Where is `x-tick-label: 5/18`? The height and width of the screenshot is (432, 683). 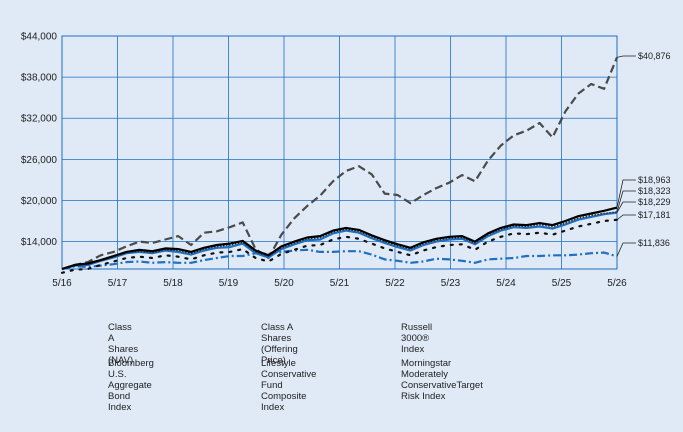 x-tick-label: 5/18 is located at coordinates (173, 283).